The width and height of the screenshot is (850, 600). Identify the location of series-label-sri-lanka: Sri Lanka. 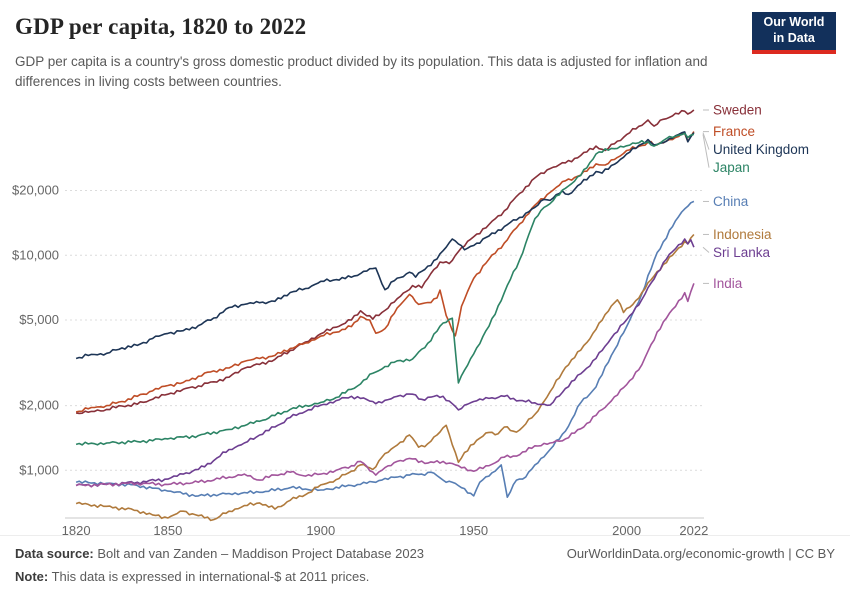
(742, 252).